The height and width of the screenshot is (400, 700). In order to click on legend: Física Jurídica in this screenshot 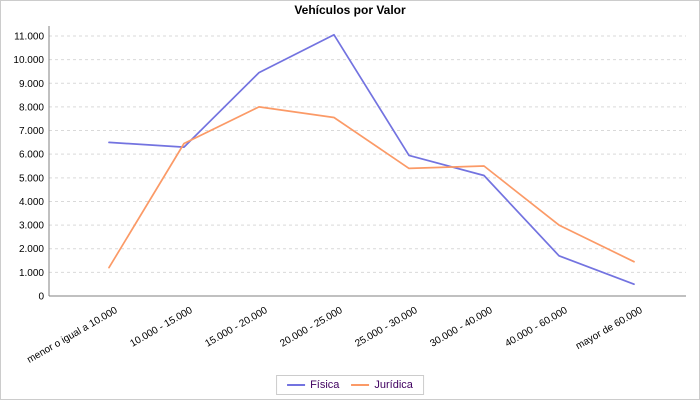, I will do `click(350, 385)`.